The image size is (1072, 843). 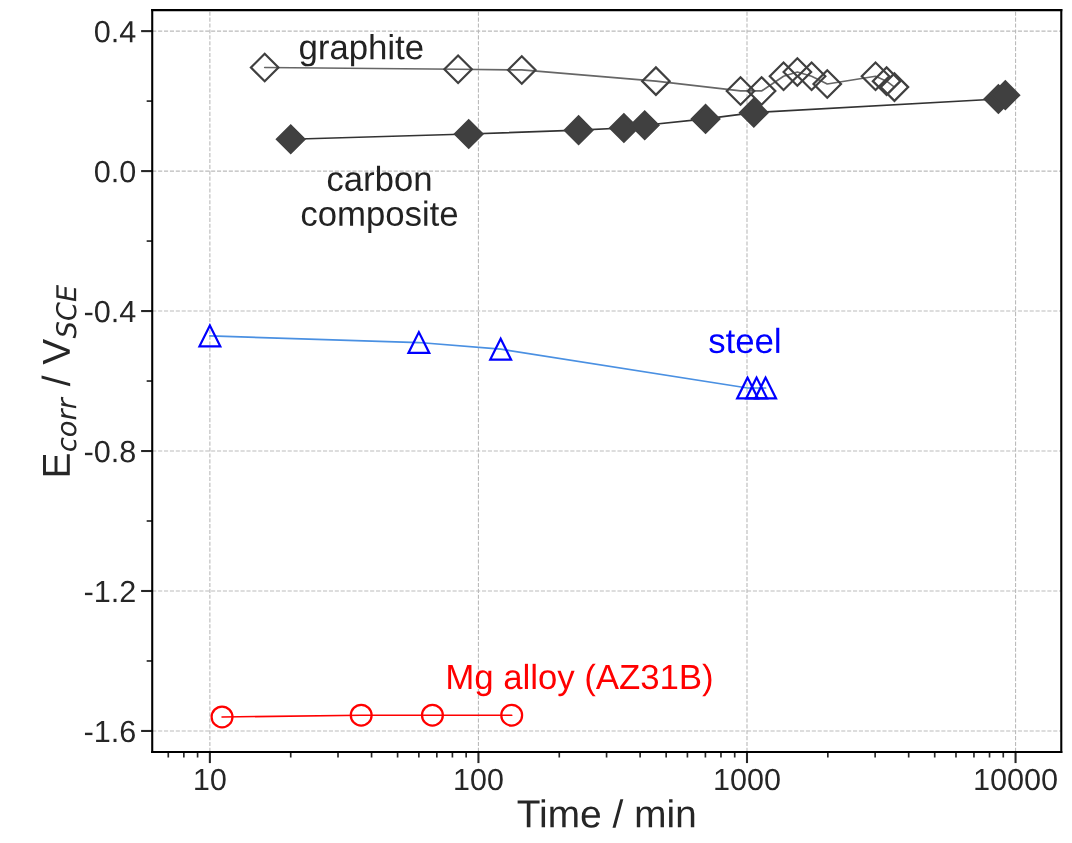 What do you see at coordinates (115, 171) in the screenshot?
I see `y-tick-label: 0.0` at bounding box center [115, 171].